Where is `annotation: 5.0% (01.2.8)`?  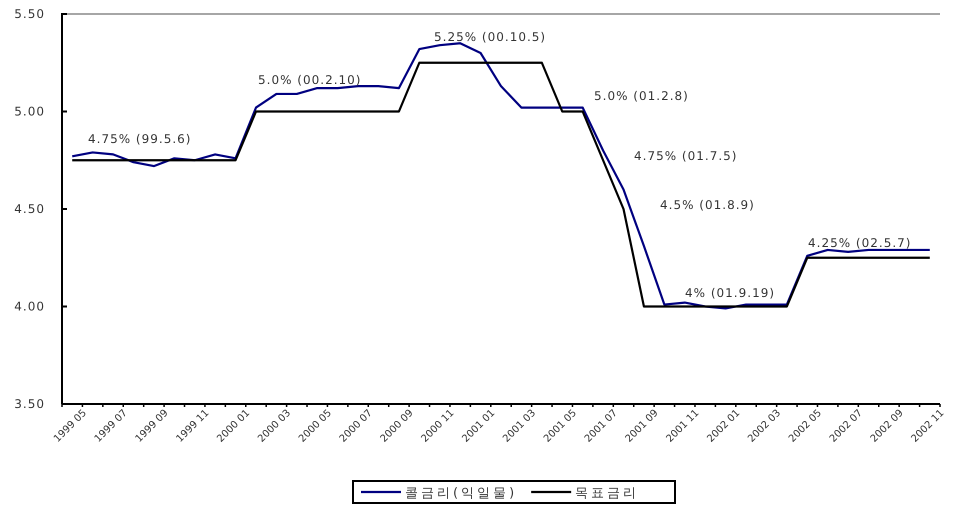 annotation: 5.0% (01.2.8) is located at coordinates (641, 96).